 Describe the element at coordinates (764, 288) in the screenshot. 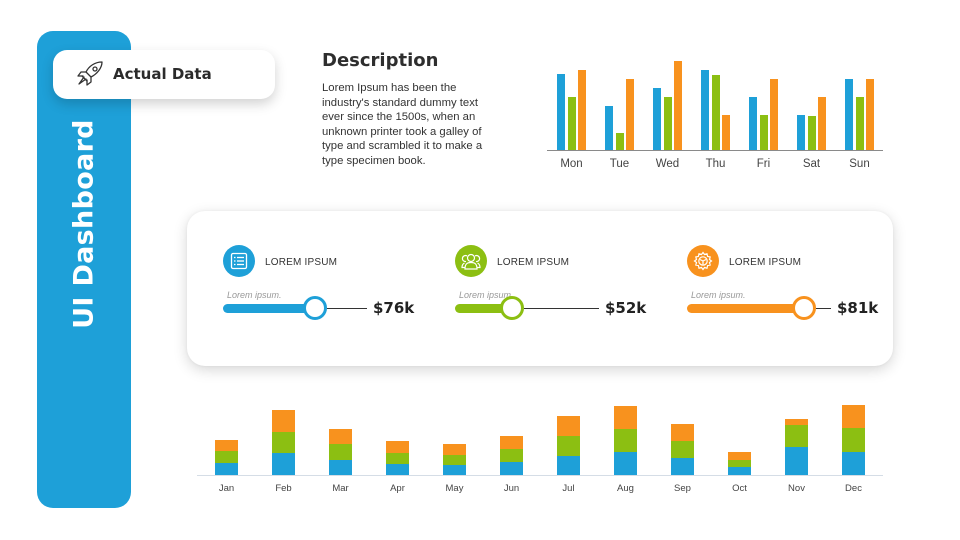

I see `metric-item: LOREM IPSUM Lorem ipsum. $81k` at that location.